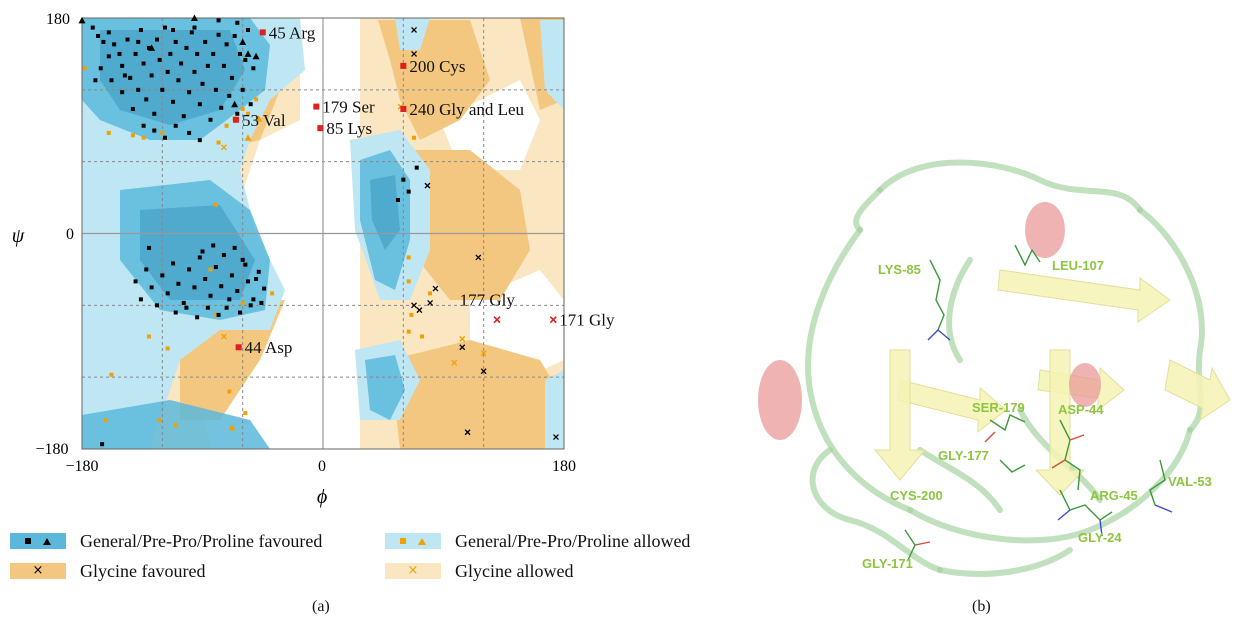 The width and height of the screenshot is (1236, 622). What do you see at coordinates (1078, 265) in the screenshot?
I see `residue-label-leu-107: LEU-107` at bounding box center [1078, 265].